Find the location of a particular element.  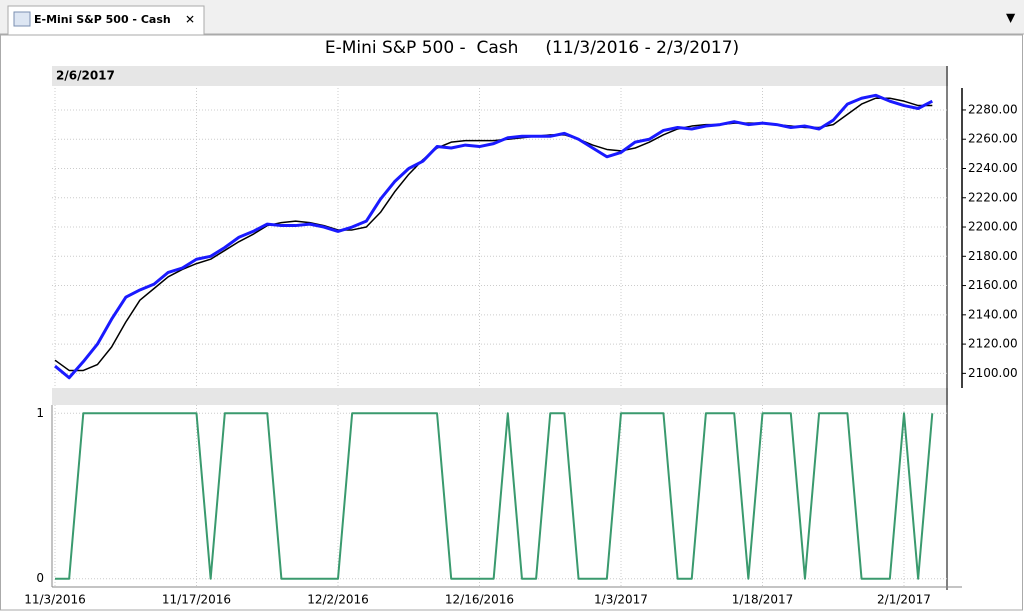

y-tick-label: 0 is located at coordinates (40, 578).